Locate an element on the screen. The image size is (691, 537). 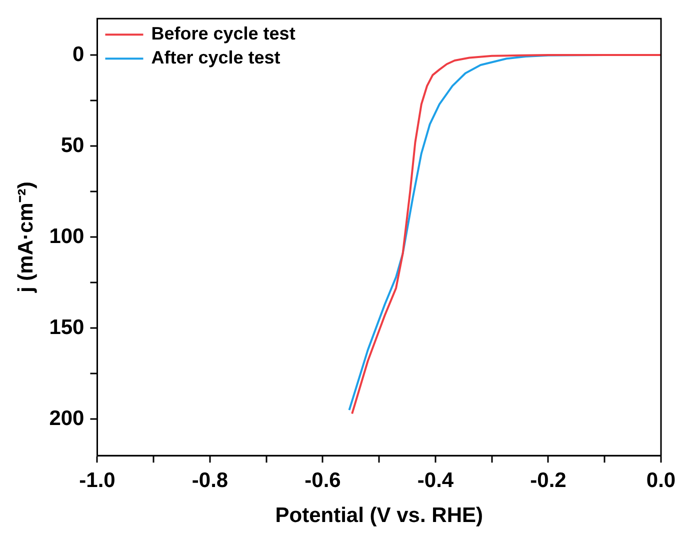
x-tick-label: 0.0 is located at coordinates (661, 480).